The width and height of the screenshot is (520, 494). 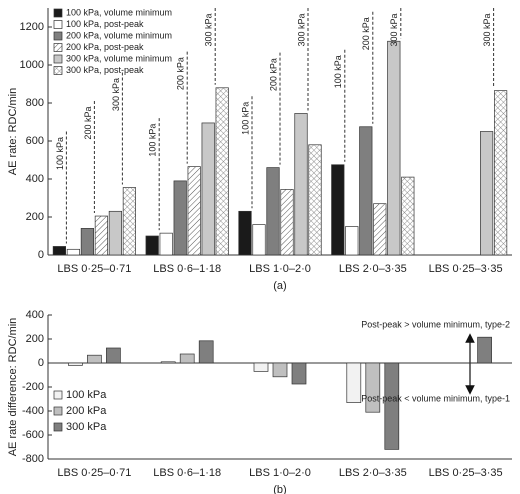 What do you see at coordinates (13, 131) in the screenshot?
I see `y-axis-label: AE rate: RDC/min` at bounding box center [13, 131].